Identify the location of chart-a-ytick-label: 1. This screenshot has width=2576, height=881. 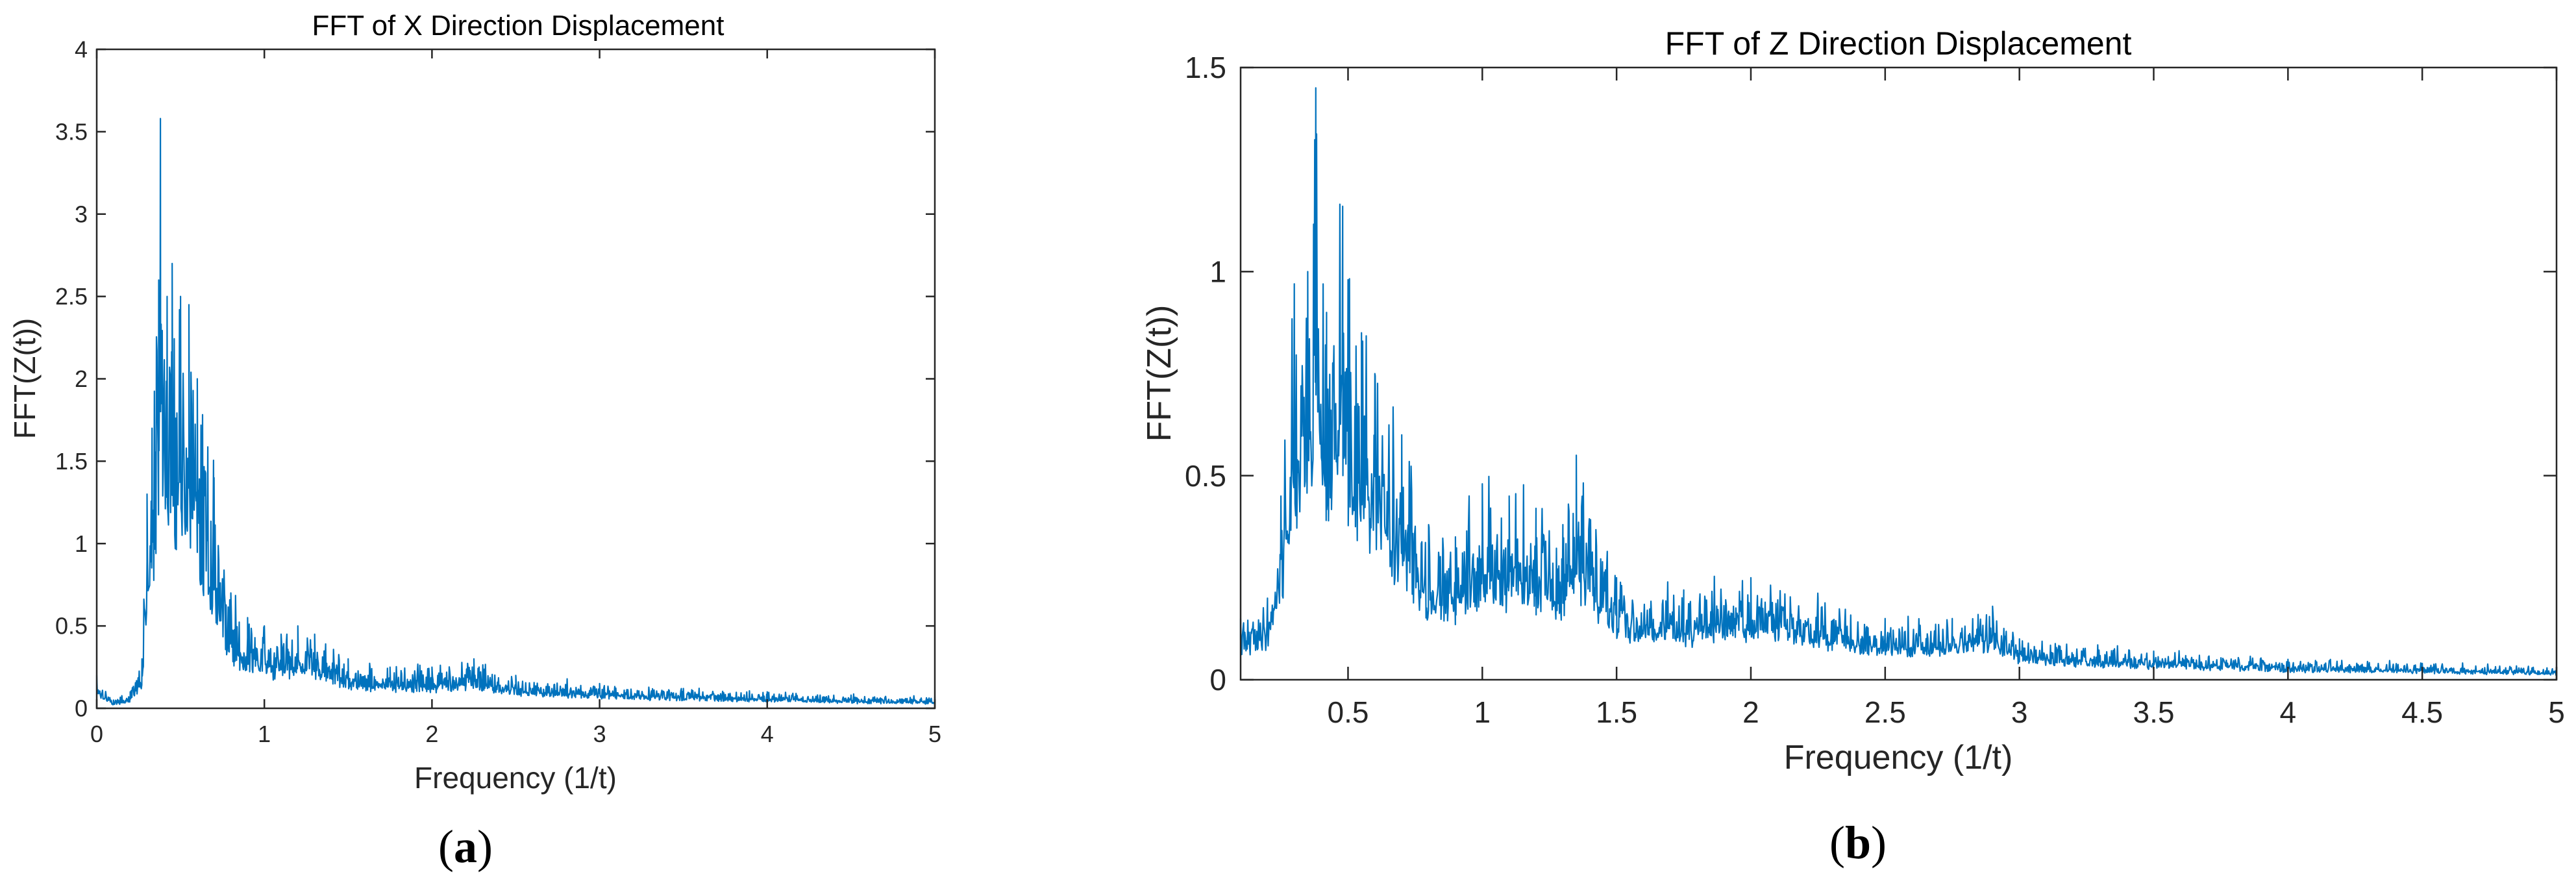
(81, 544).